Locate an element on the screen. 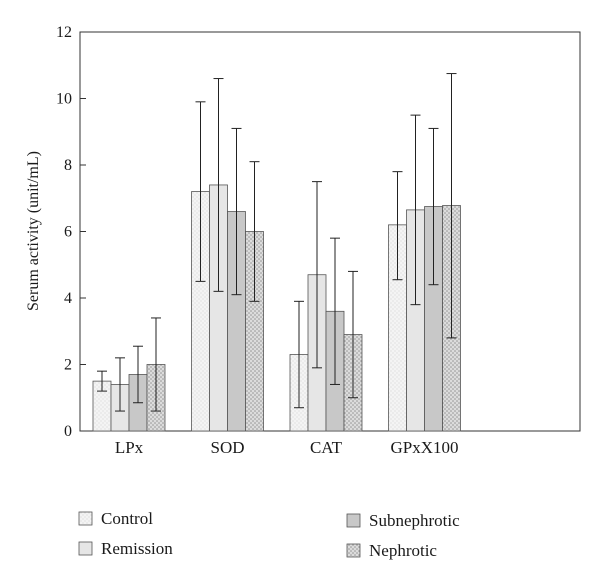 This screenshot has height=584, width=600. legend-swatch-subnephrotic is located at coordinates (353, 520).